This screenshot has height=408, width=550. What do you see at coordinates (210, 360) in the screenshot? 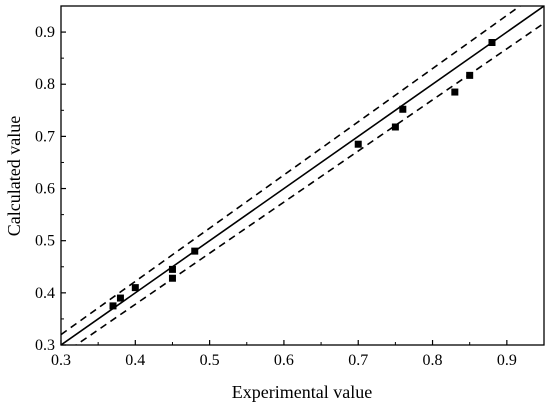
I see `x-tick-label: 0.5` at bounding box center [210, 360].